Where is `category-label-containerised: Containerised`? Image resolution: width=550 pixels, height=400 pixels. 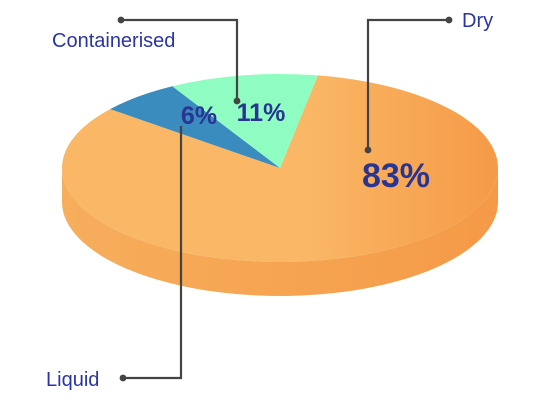 category-label-containerised: Containerised is located at coordinates (113, 41).